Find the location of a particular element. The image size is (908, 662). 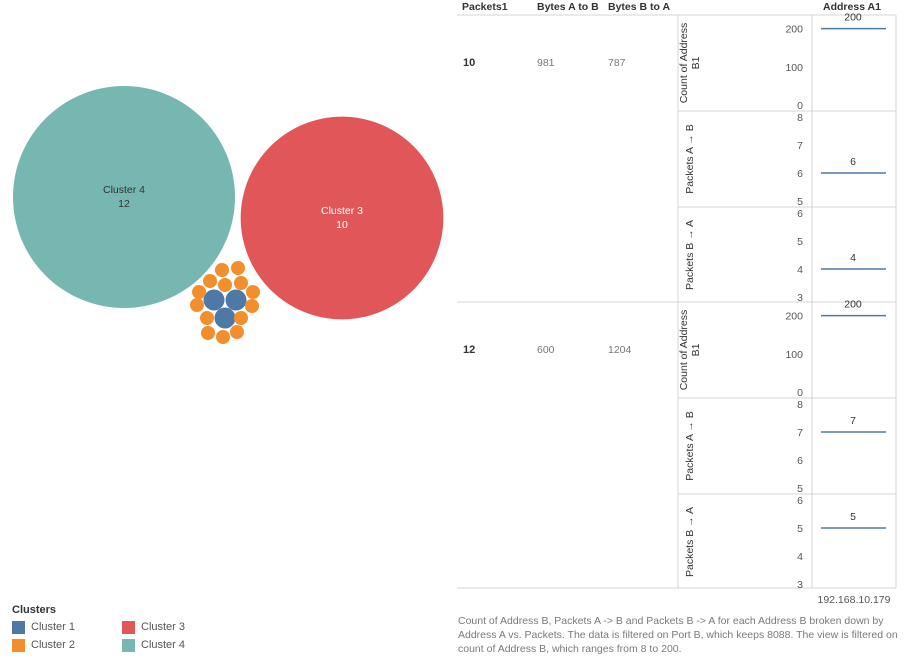

column-address-value: 192.168.10.179 is located at coordinates (854, 600).